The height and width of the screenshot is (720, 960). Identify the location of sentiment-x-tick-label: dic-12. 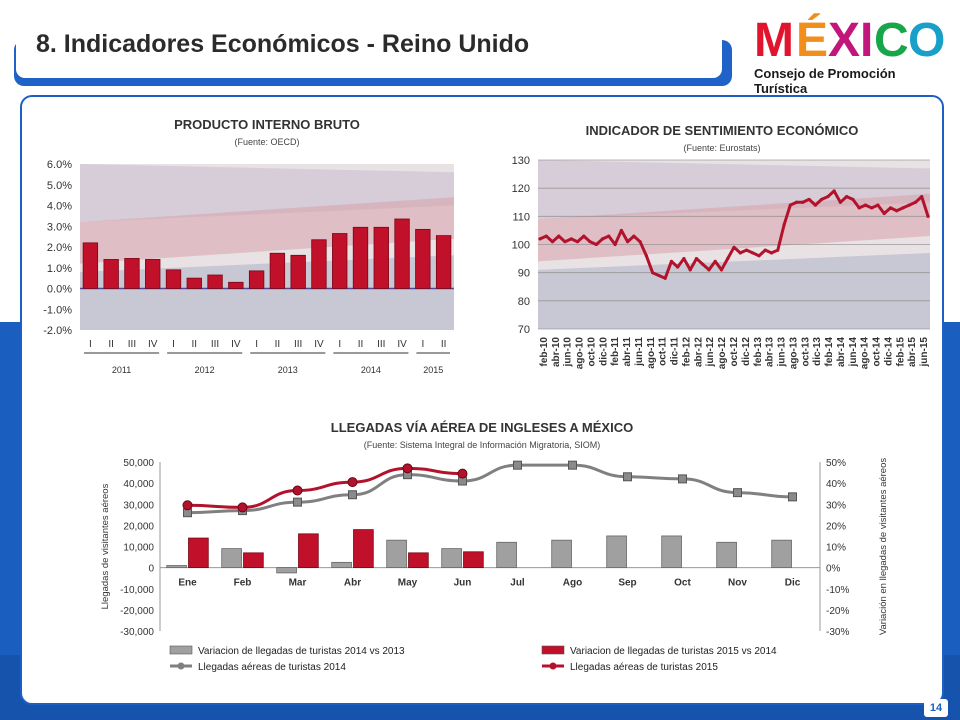
(746, 351).